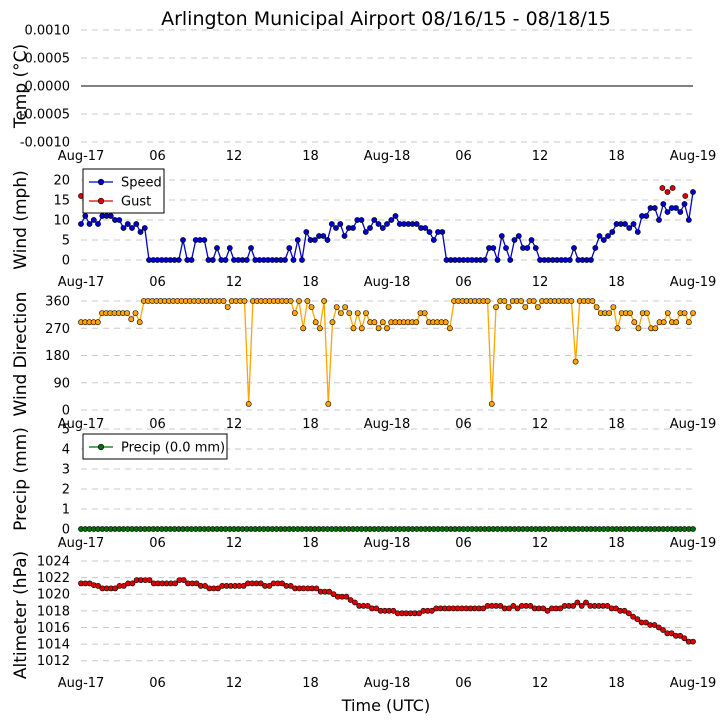 This screenshot has width=725, height=725. What do you see at coordinates (136, 202) in the screenshot?
I see `legend-label: Gust` at bounding box center [136, 202].